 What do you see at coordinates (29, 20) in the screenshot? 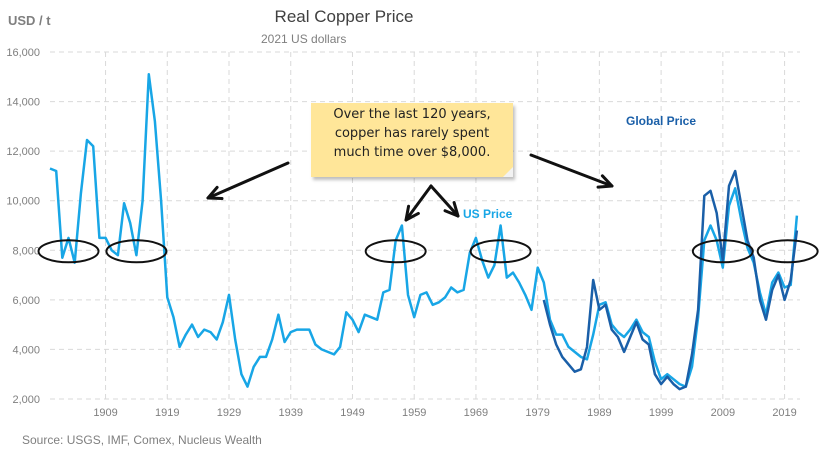
I see `y-axis-label: USD / t` at bounding box center [29, 20].